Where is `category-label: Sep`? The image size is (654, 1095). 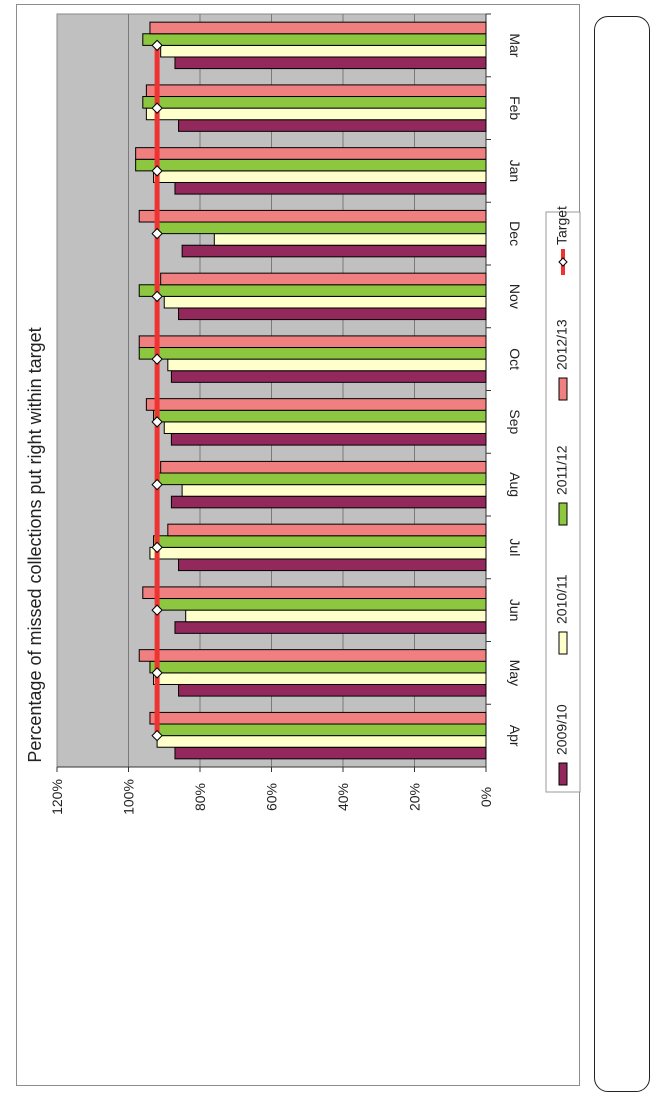 category-label: Sep is located at coordinates (515, 421).